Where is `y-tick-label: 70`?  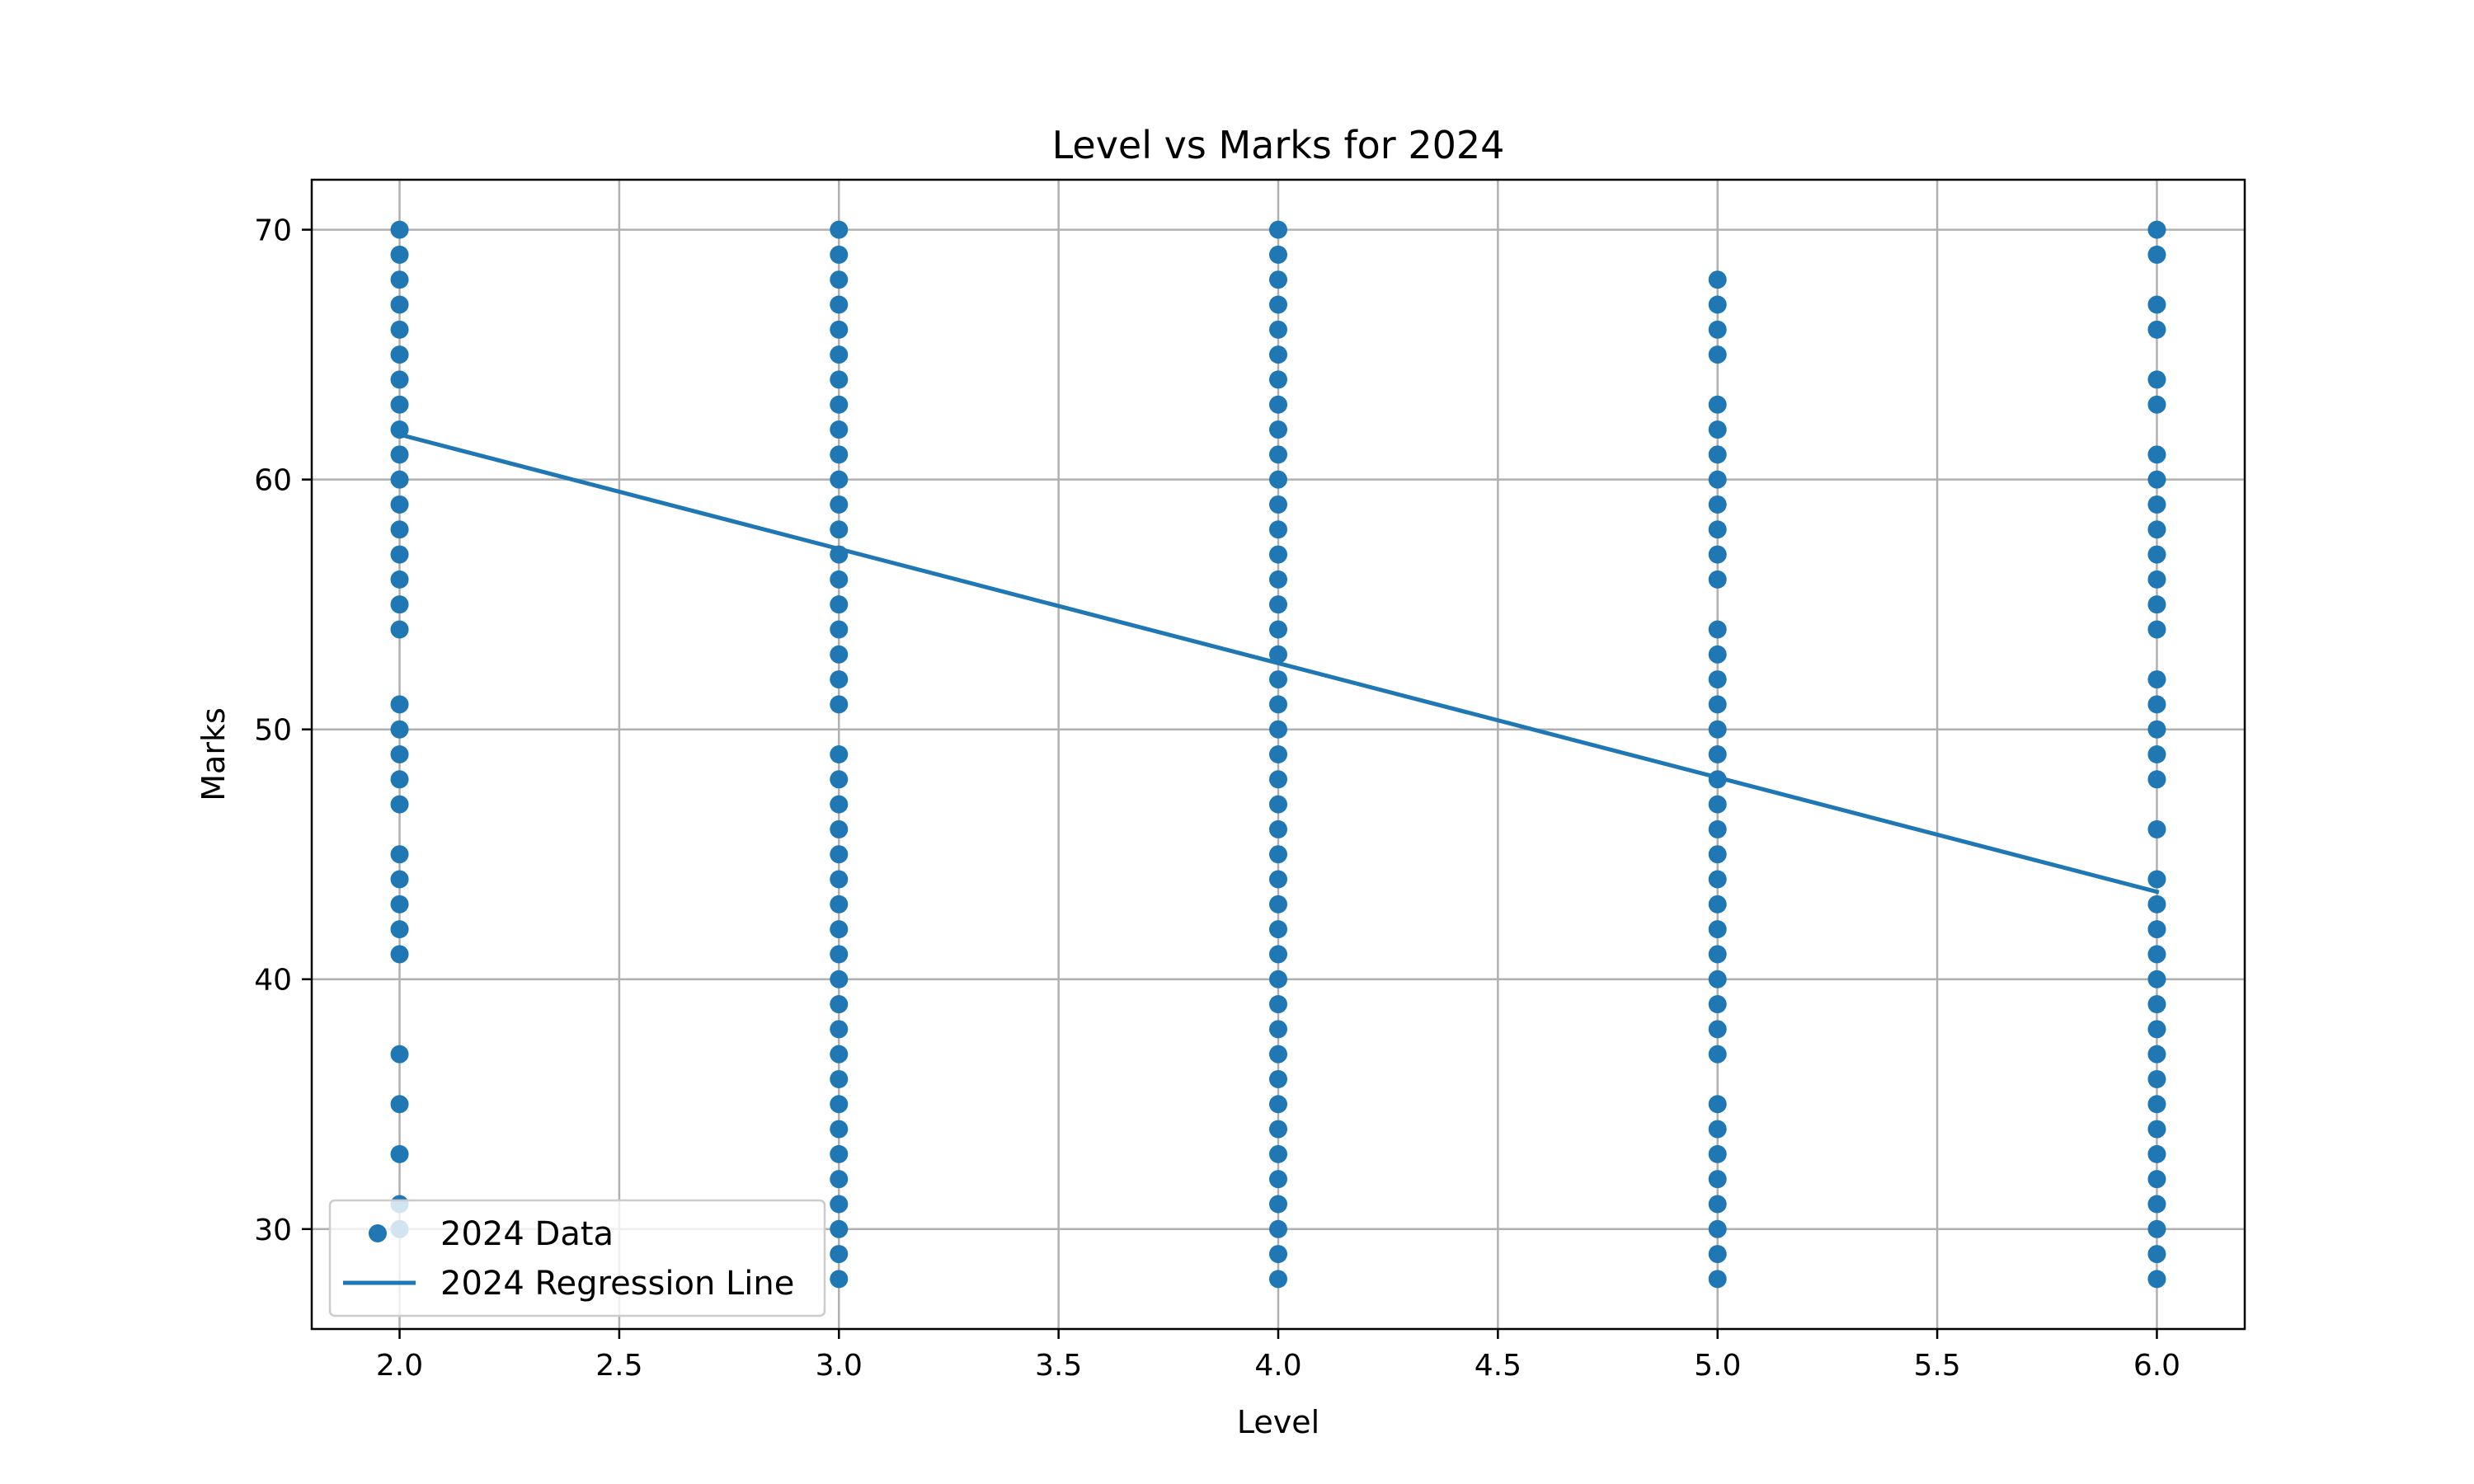
y-tick-label: 70 is located at coordinates (273, 231).